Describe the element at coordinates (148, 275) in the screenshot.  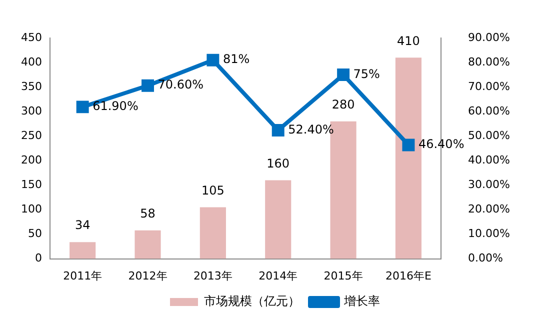
I see `x-tick-label: 2012年` at that location.